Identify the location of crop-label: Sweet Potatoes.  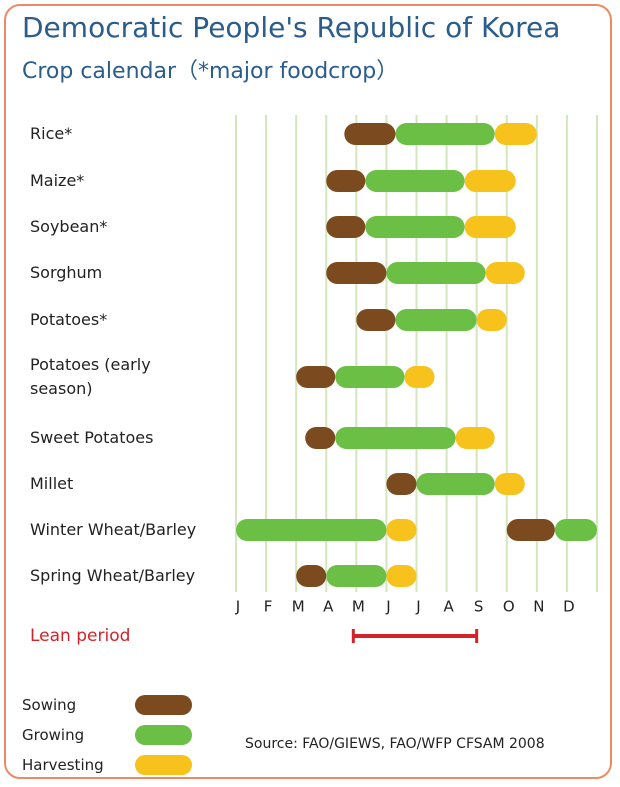
(92, 437).